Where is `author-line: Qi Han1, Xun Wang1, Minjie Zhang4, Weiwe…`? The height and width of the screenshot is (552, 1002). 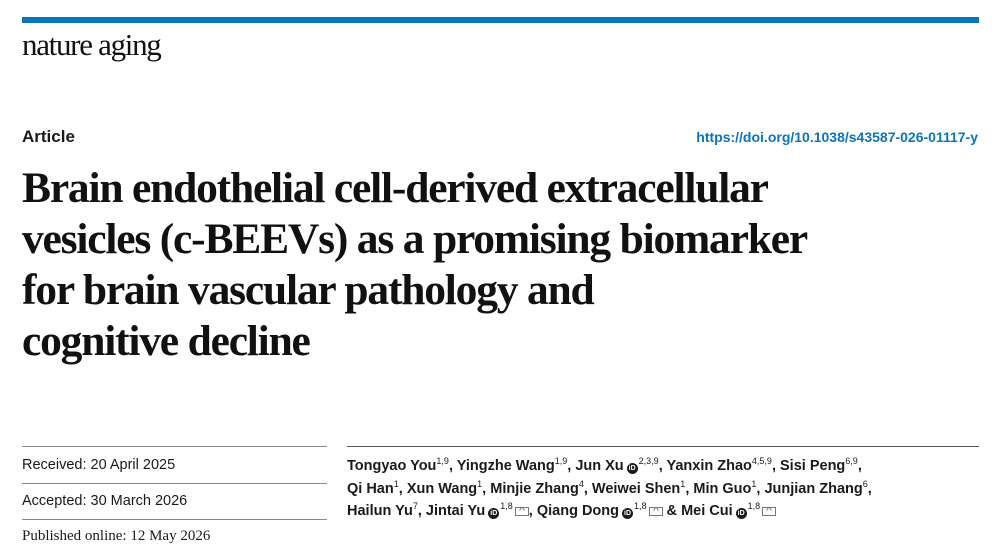
author-line: Qi Han1, Xun Wang1, Minjie Zhang4, Weiwe… is located at coordinates (667, 489).